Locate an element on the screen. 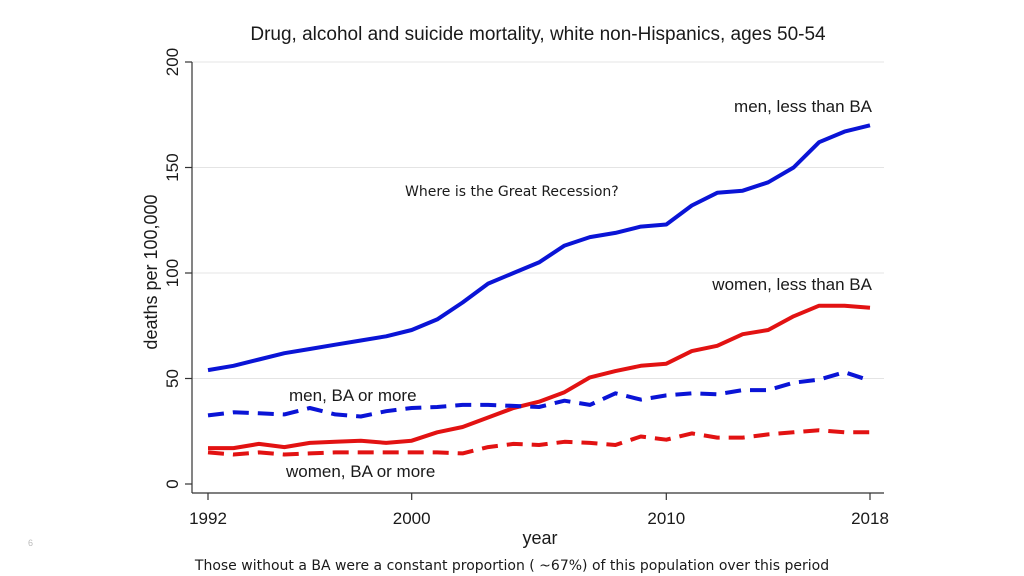  y-axis-label: deaths per 100,000 is located at coordinates (151, 271).